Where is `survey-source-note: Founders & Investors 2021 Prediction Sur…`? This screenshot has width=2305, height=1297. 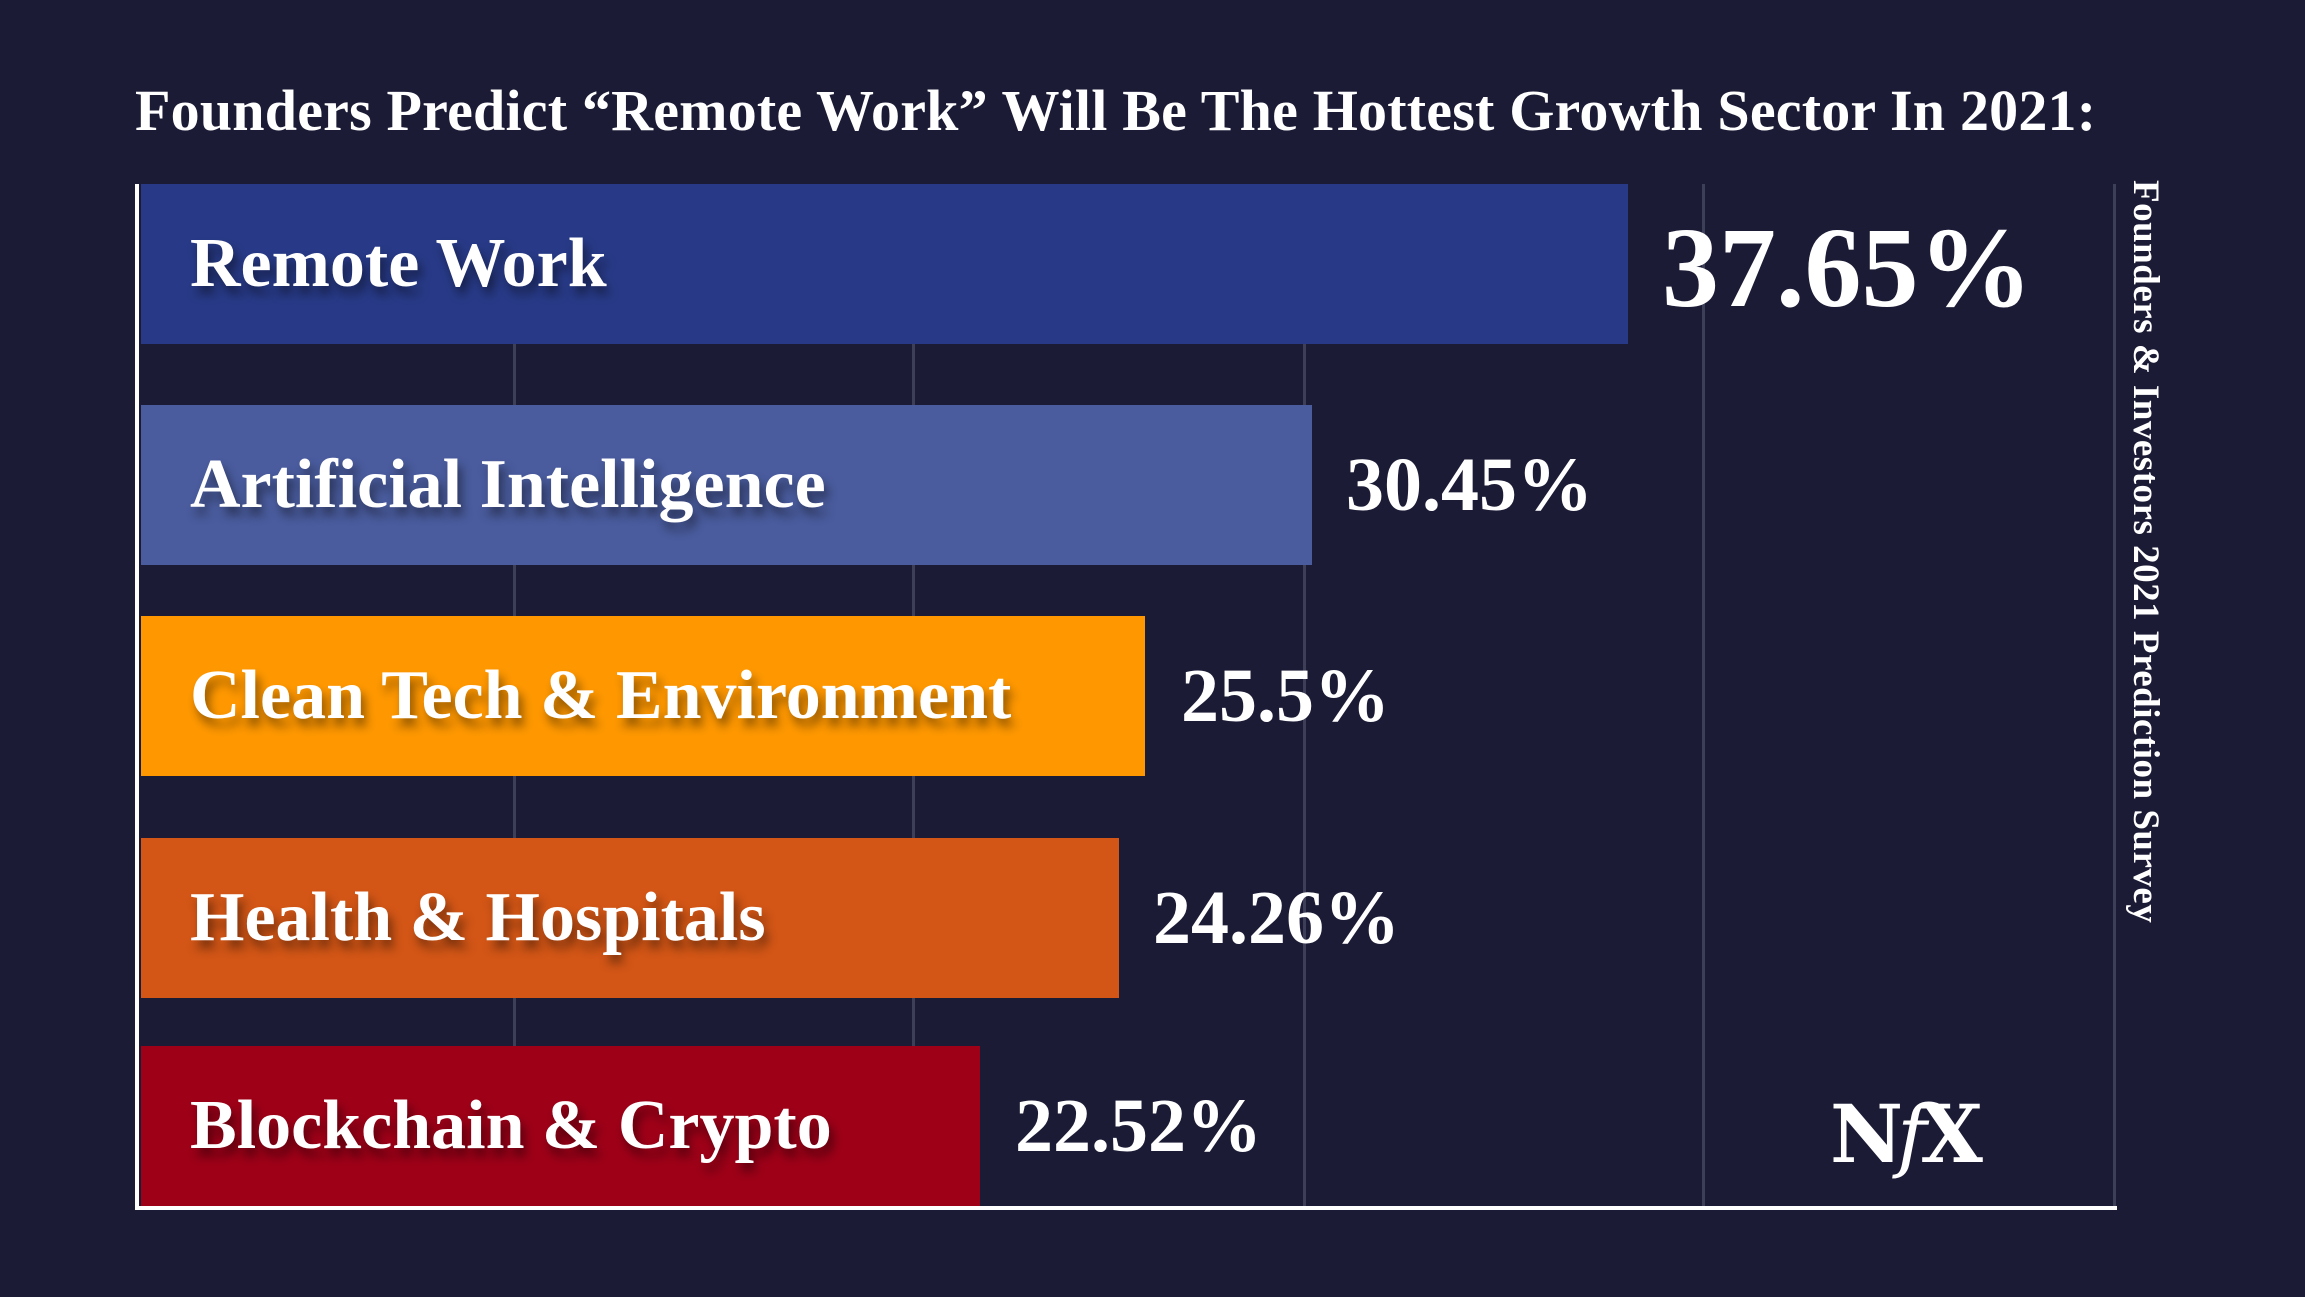 survey-source-note: Founders & Investors 2021 Prediction Sur… is located at coordinates (2145, 552).